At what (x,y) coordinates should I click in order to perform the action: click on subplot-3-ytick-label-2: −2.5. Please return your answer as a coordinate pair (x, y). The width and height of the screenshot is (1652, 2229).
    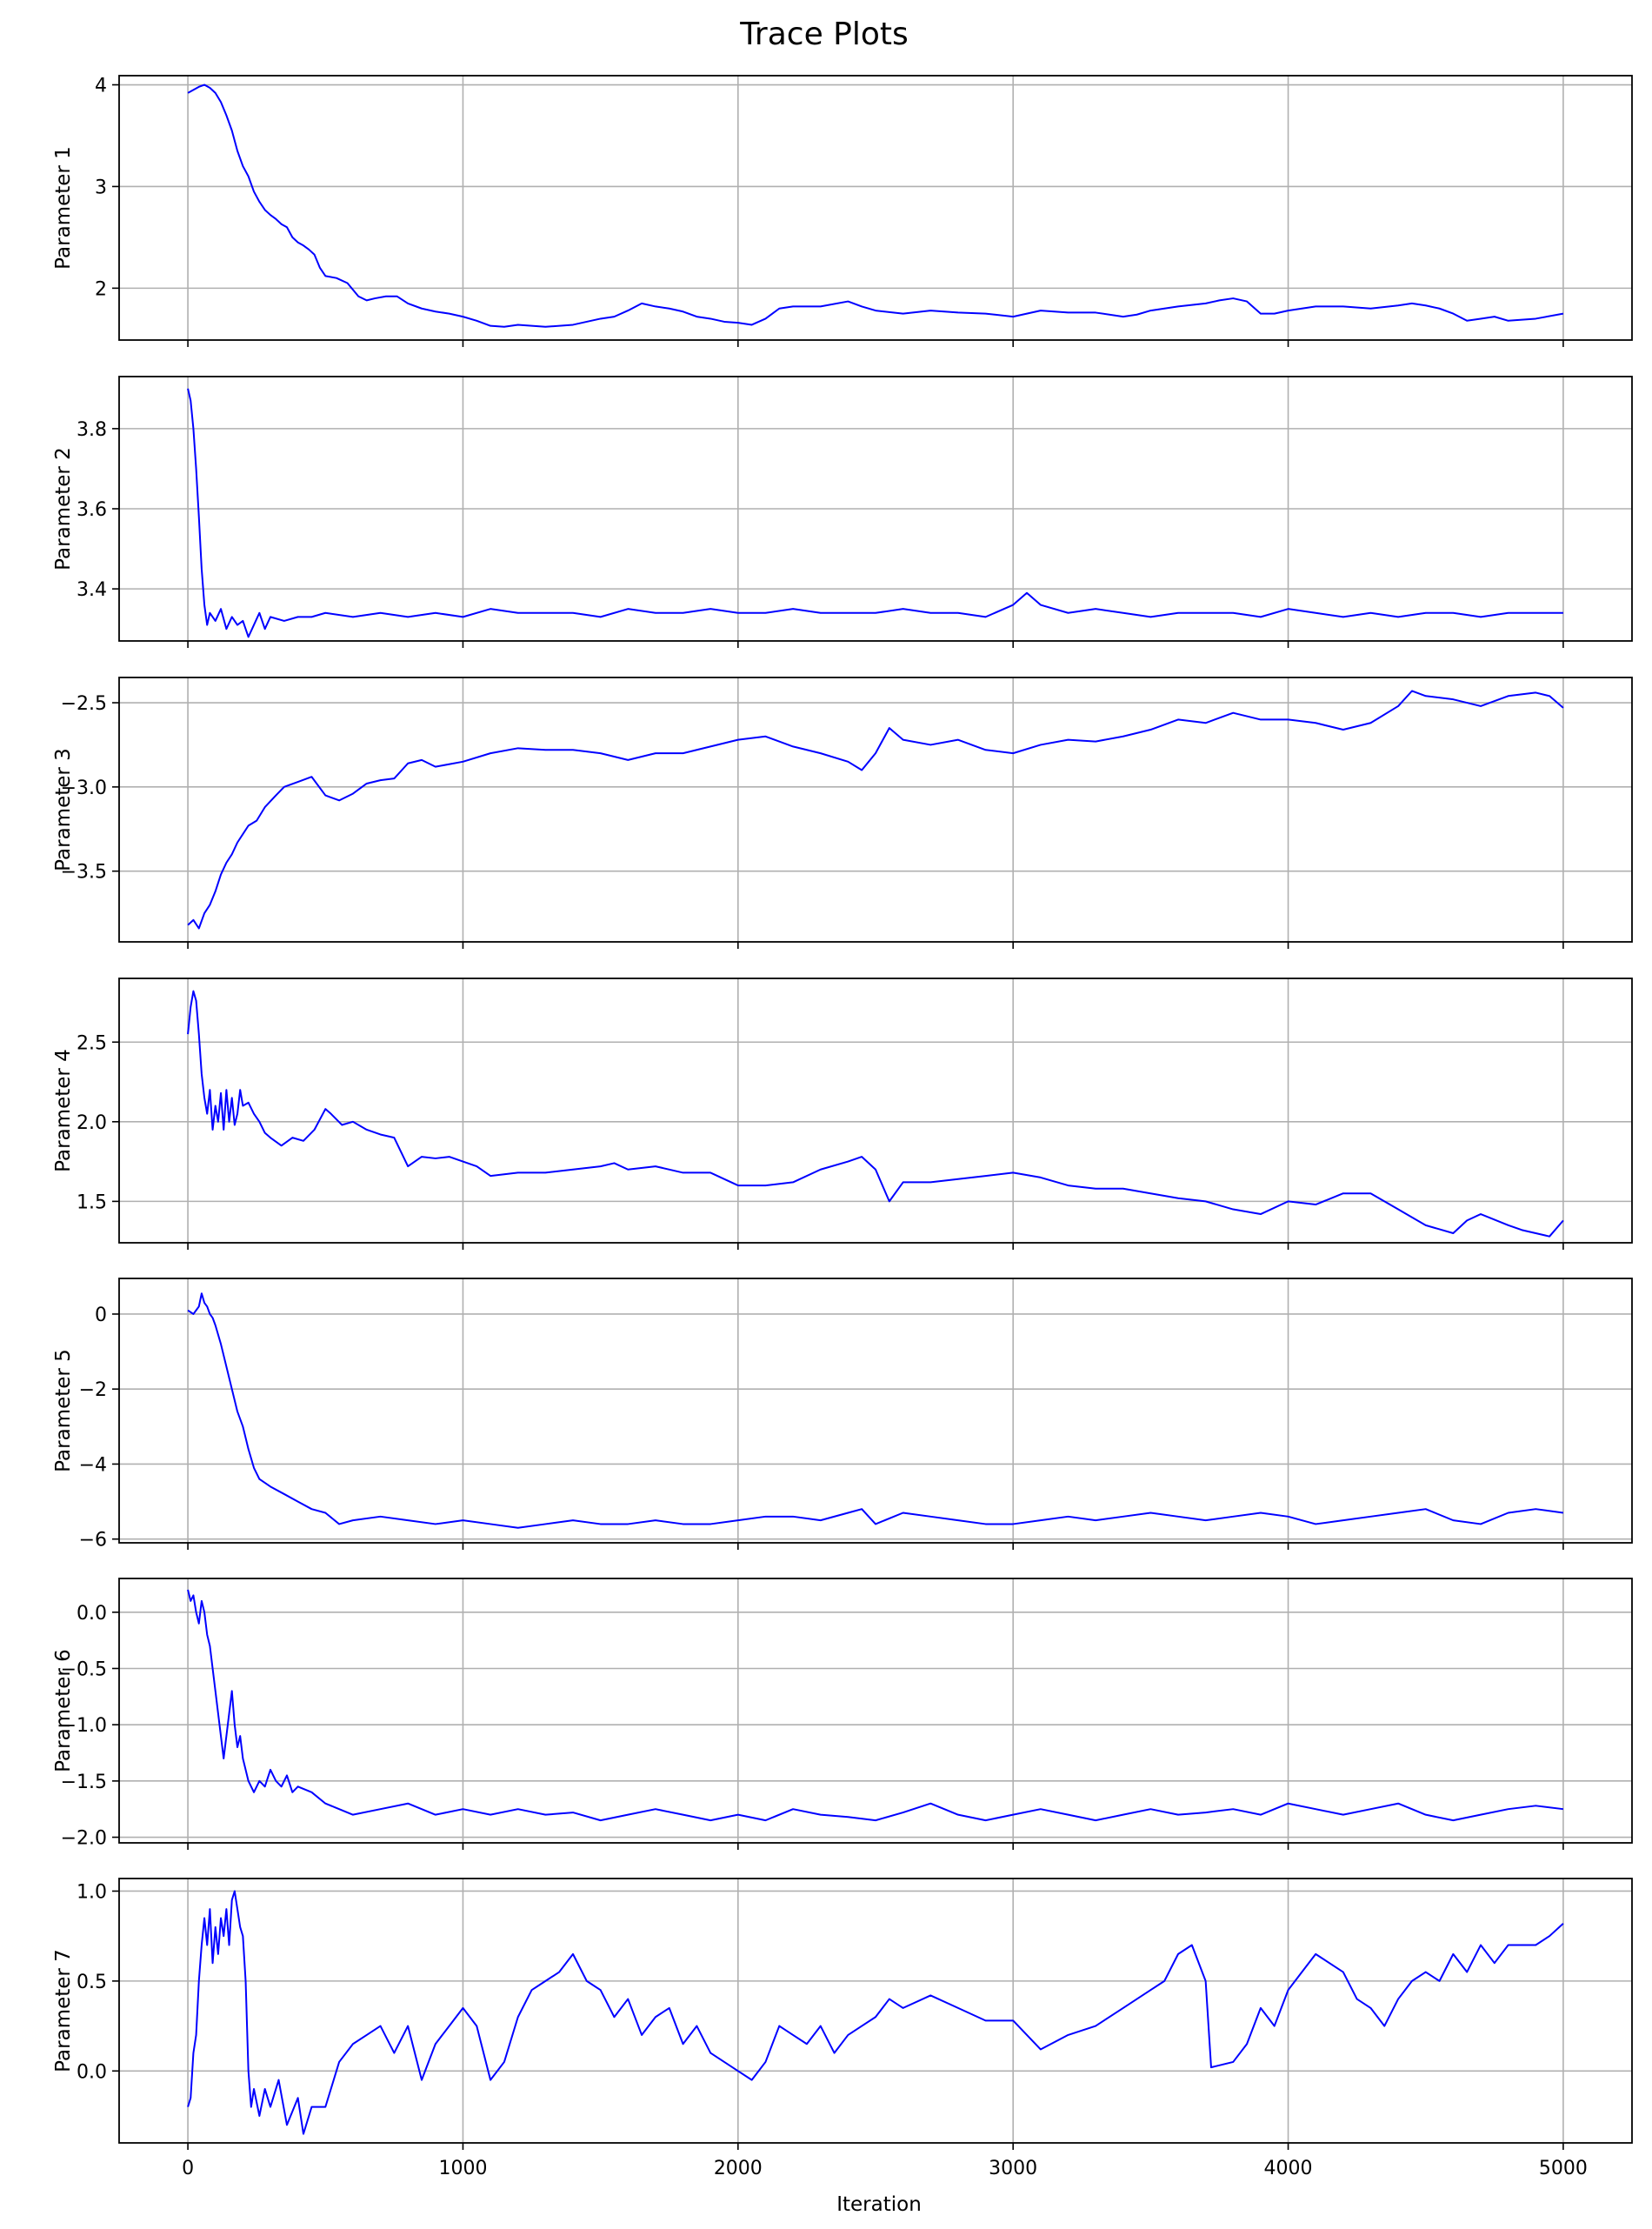
    Looking at the image, I should click on (84, 704).